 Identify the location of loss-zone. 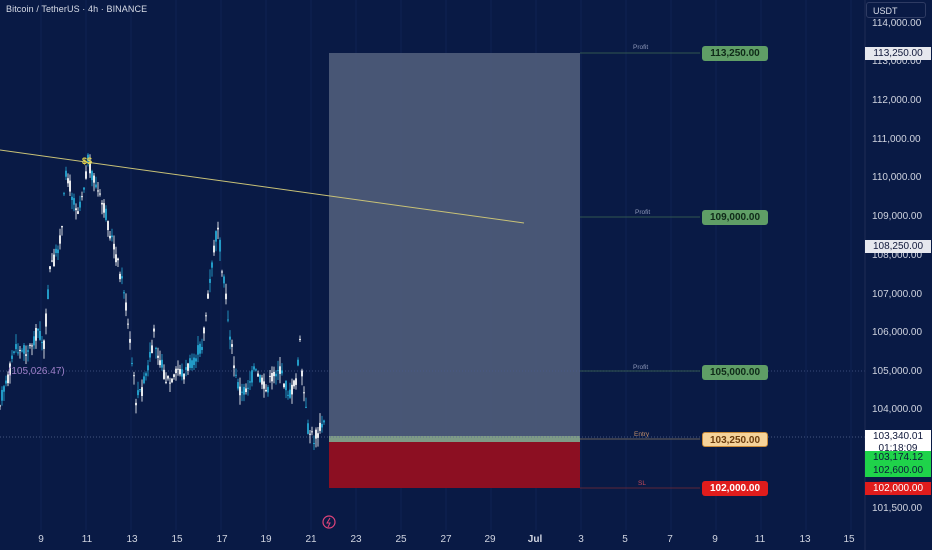
(454, 465).